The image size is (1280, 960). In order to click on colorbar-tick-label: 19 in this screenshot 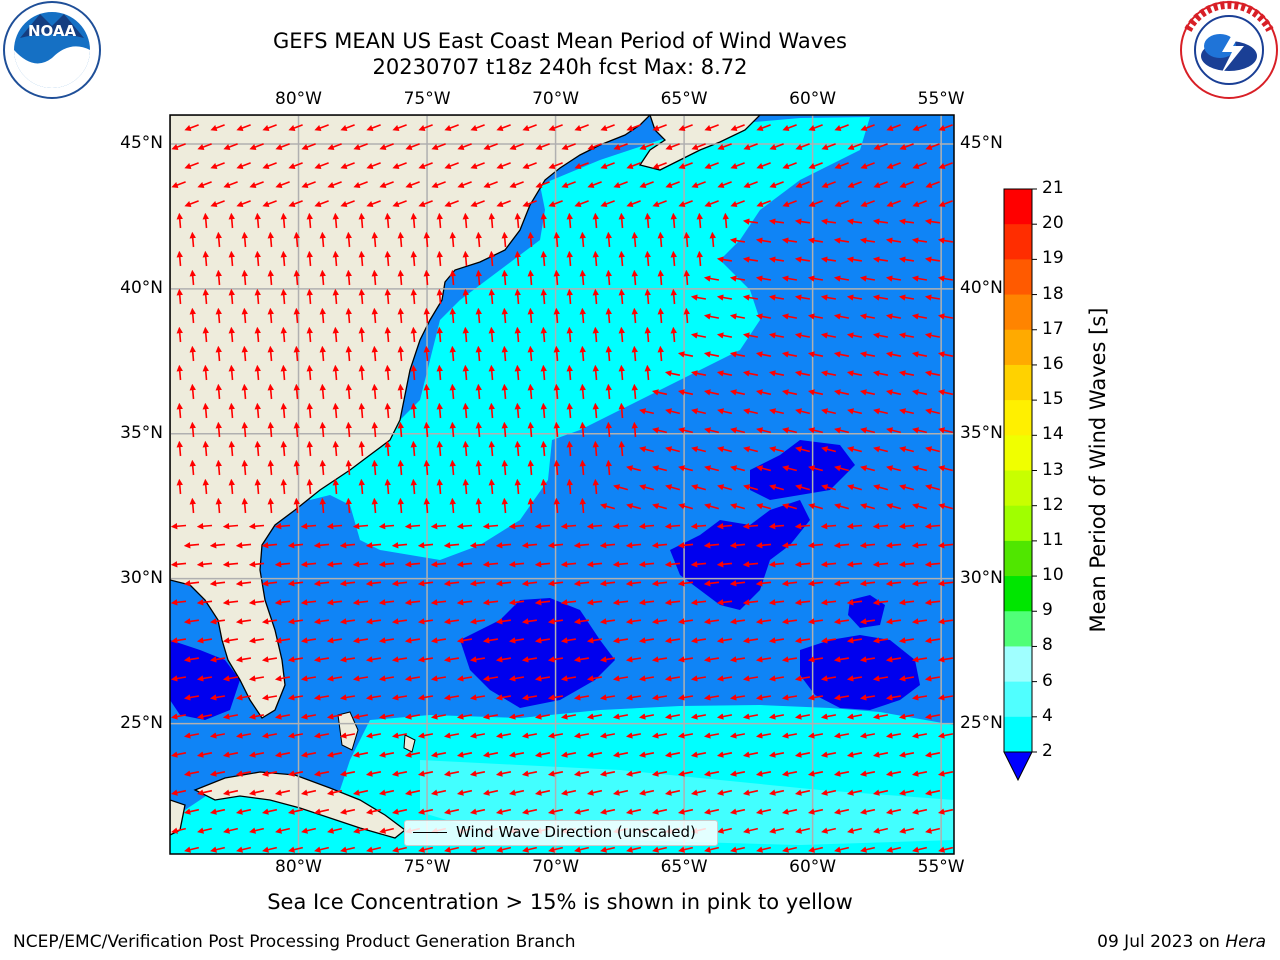, I will do `click(1053, 258)`.